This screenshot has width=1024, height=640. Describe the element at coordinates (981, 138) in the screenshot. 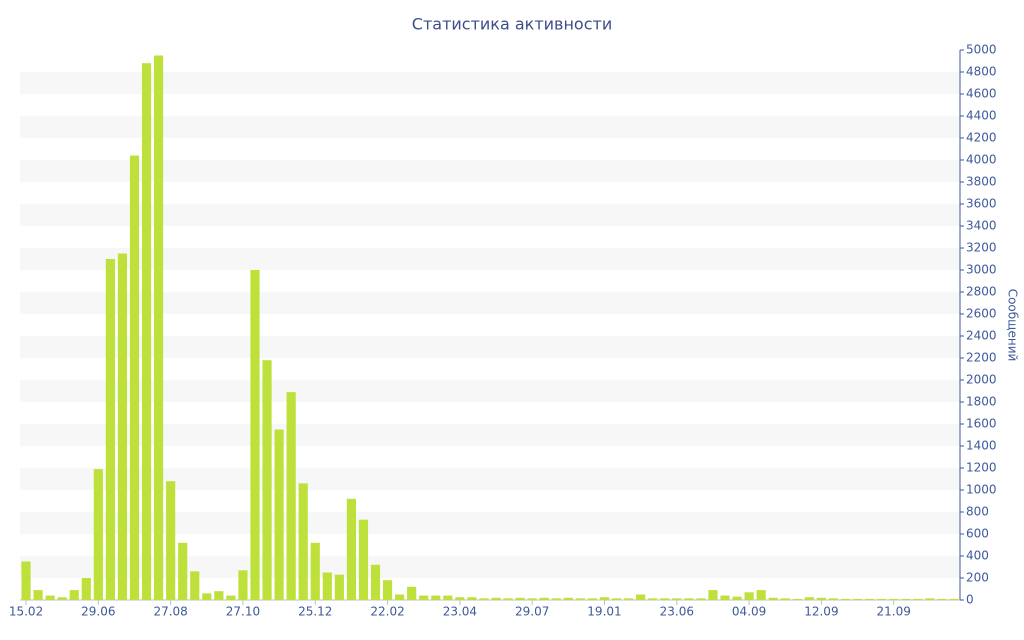

I see `y-tick-label: 4200` at that location.